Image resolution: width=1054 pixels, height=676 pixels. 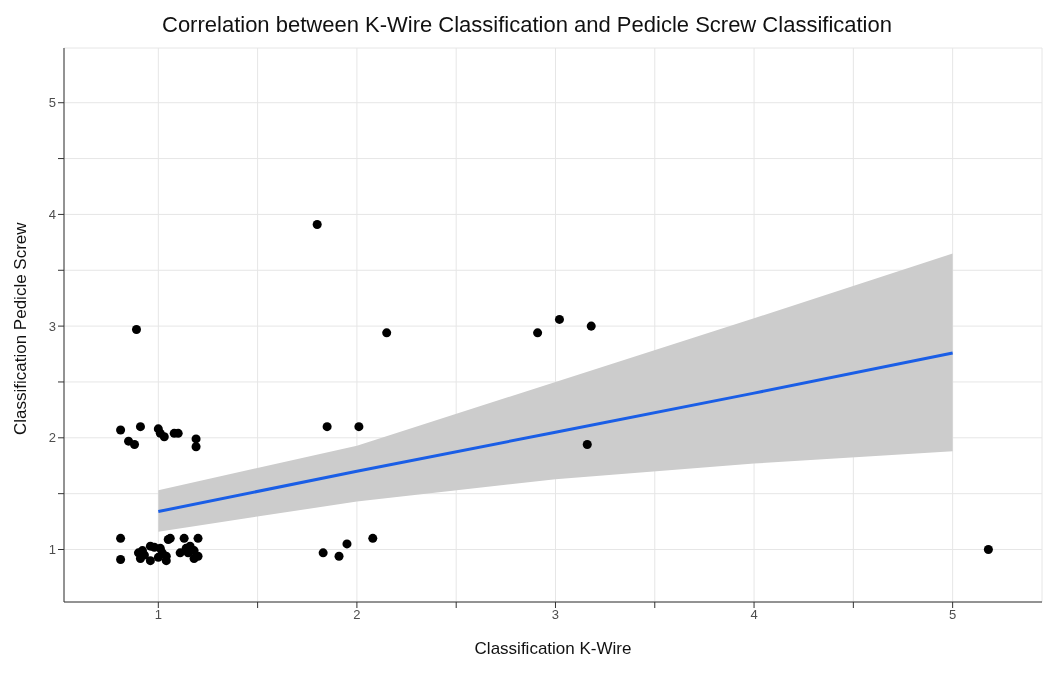 I want to click on y-tick-label: 3, so click(x=52, y=326).